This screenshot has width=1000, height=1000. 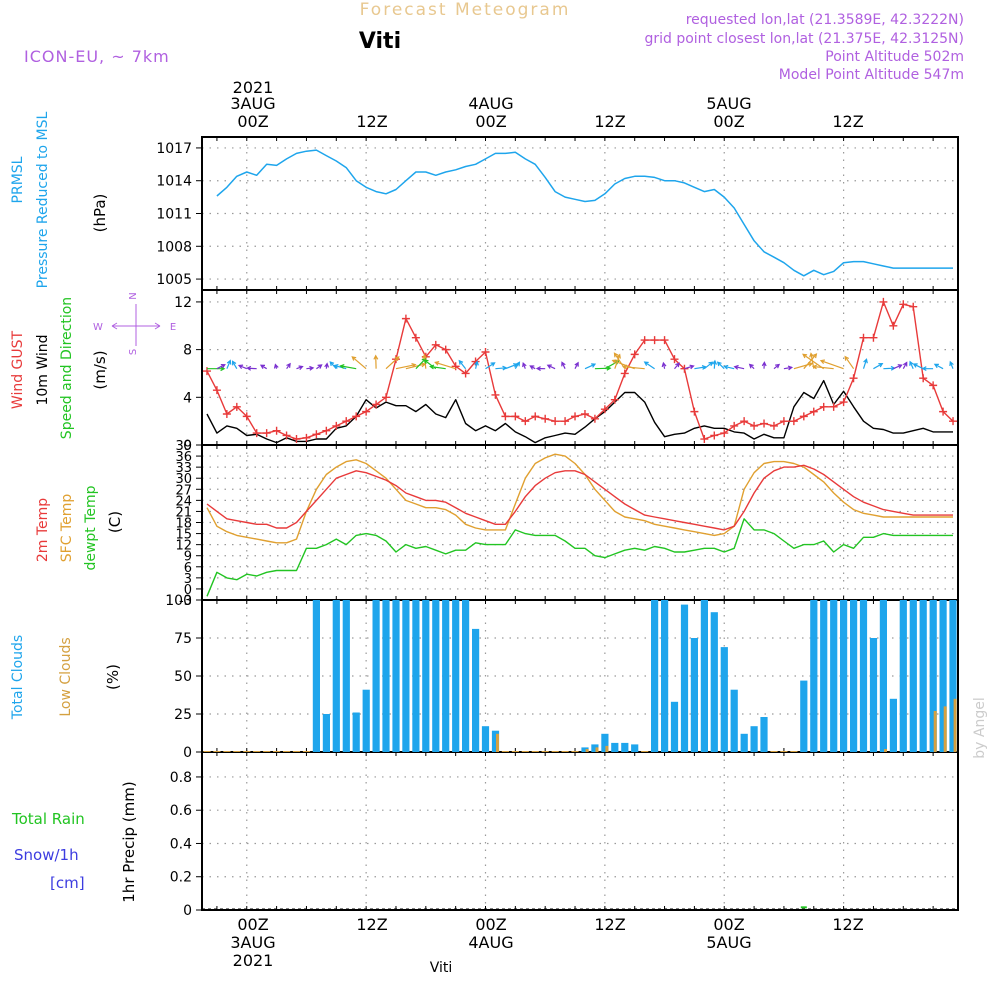 I want to click on top-year: 2021, so click(x=253, y=87).